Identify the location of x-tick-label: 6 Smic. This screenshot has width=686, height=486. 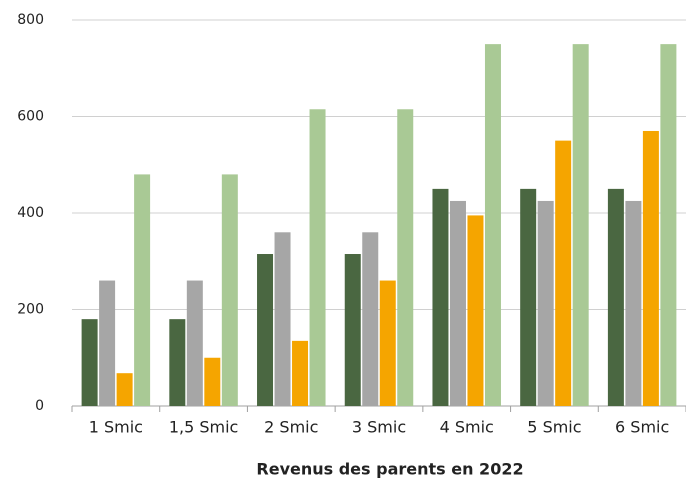
(642, 427).